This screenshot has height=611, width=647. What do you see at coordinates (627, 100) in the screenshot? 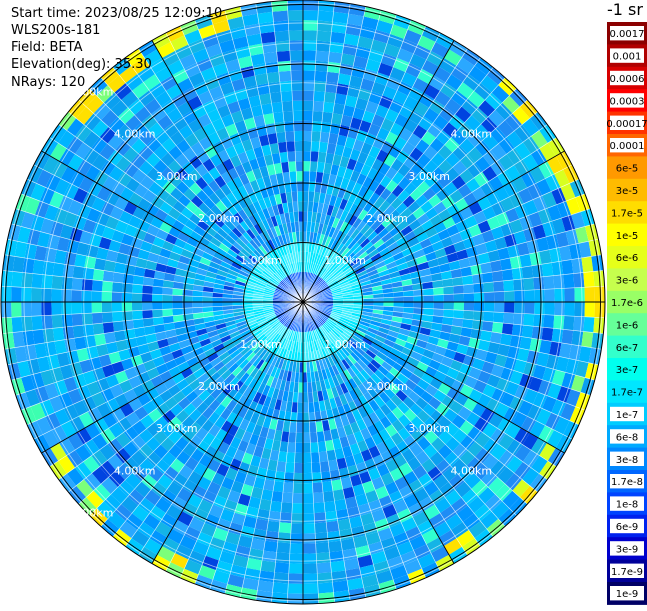
I see `colorbar-label-box` at bounding box center [627, 100].